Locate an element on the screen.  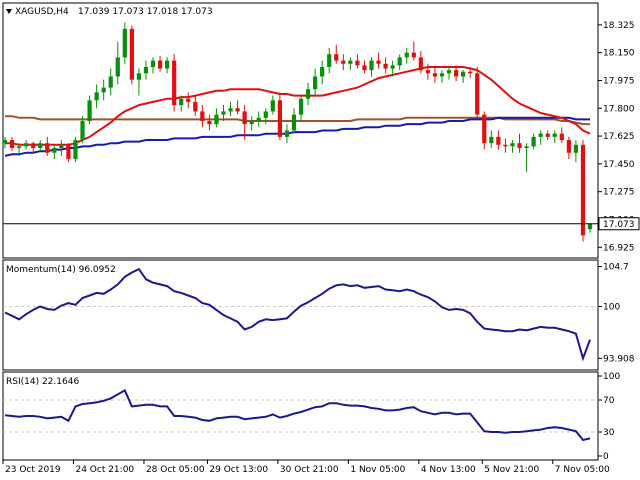
time-tick-label: 7 Nov 05:00 is located at coordinates (582, 470).